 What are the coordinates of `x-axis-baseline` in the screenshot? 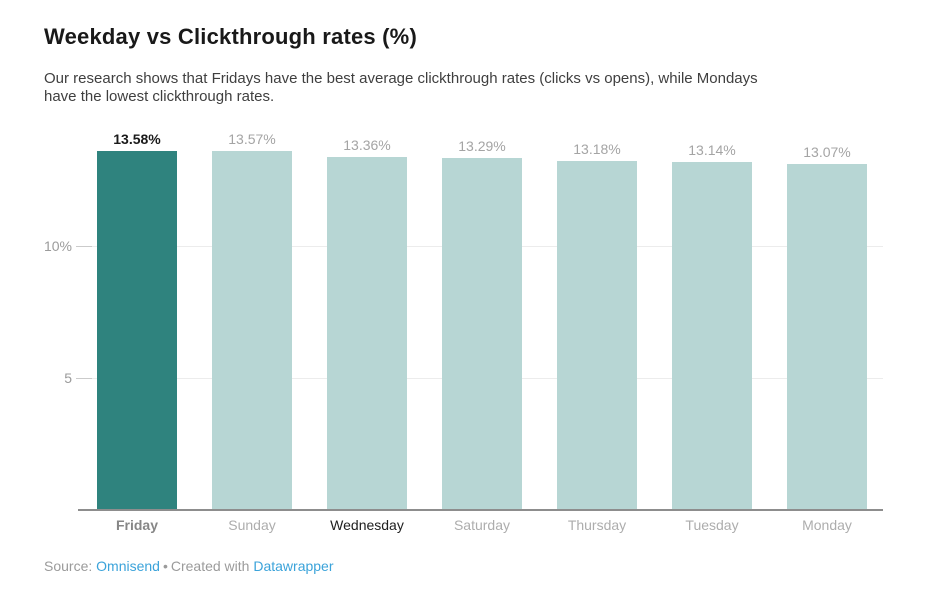 It's located at (480, 510).